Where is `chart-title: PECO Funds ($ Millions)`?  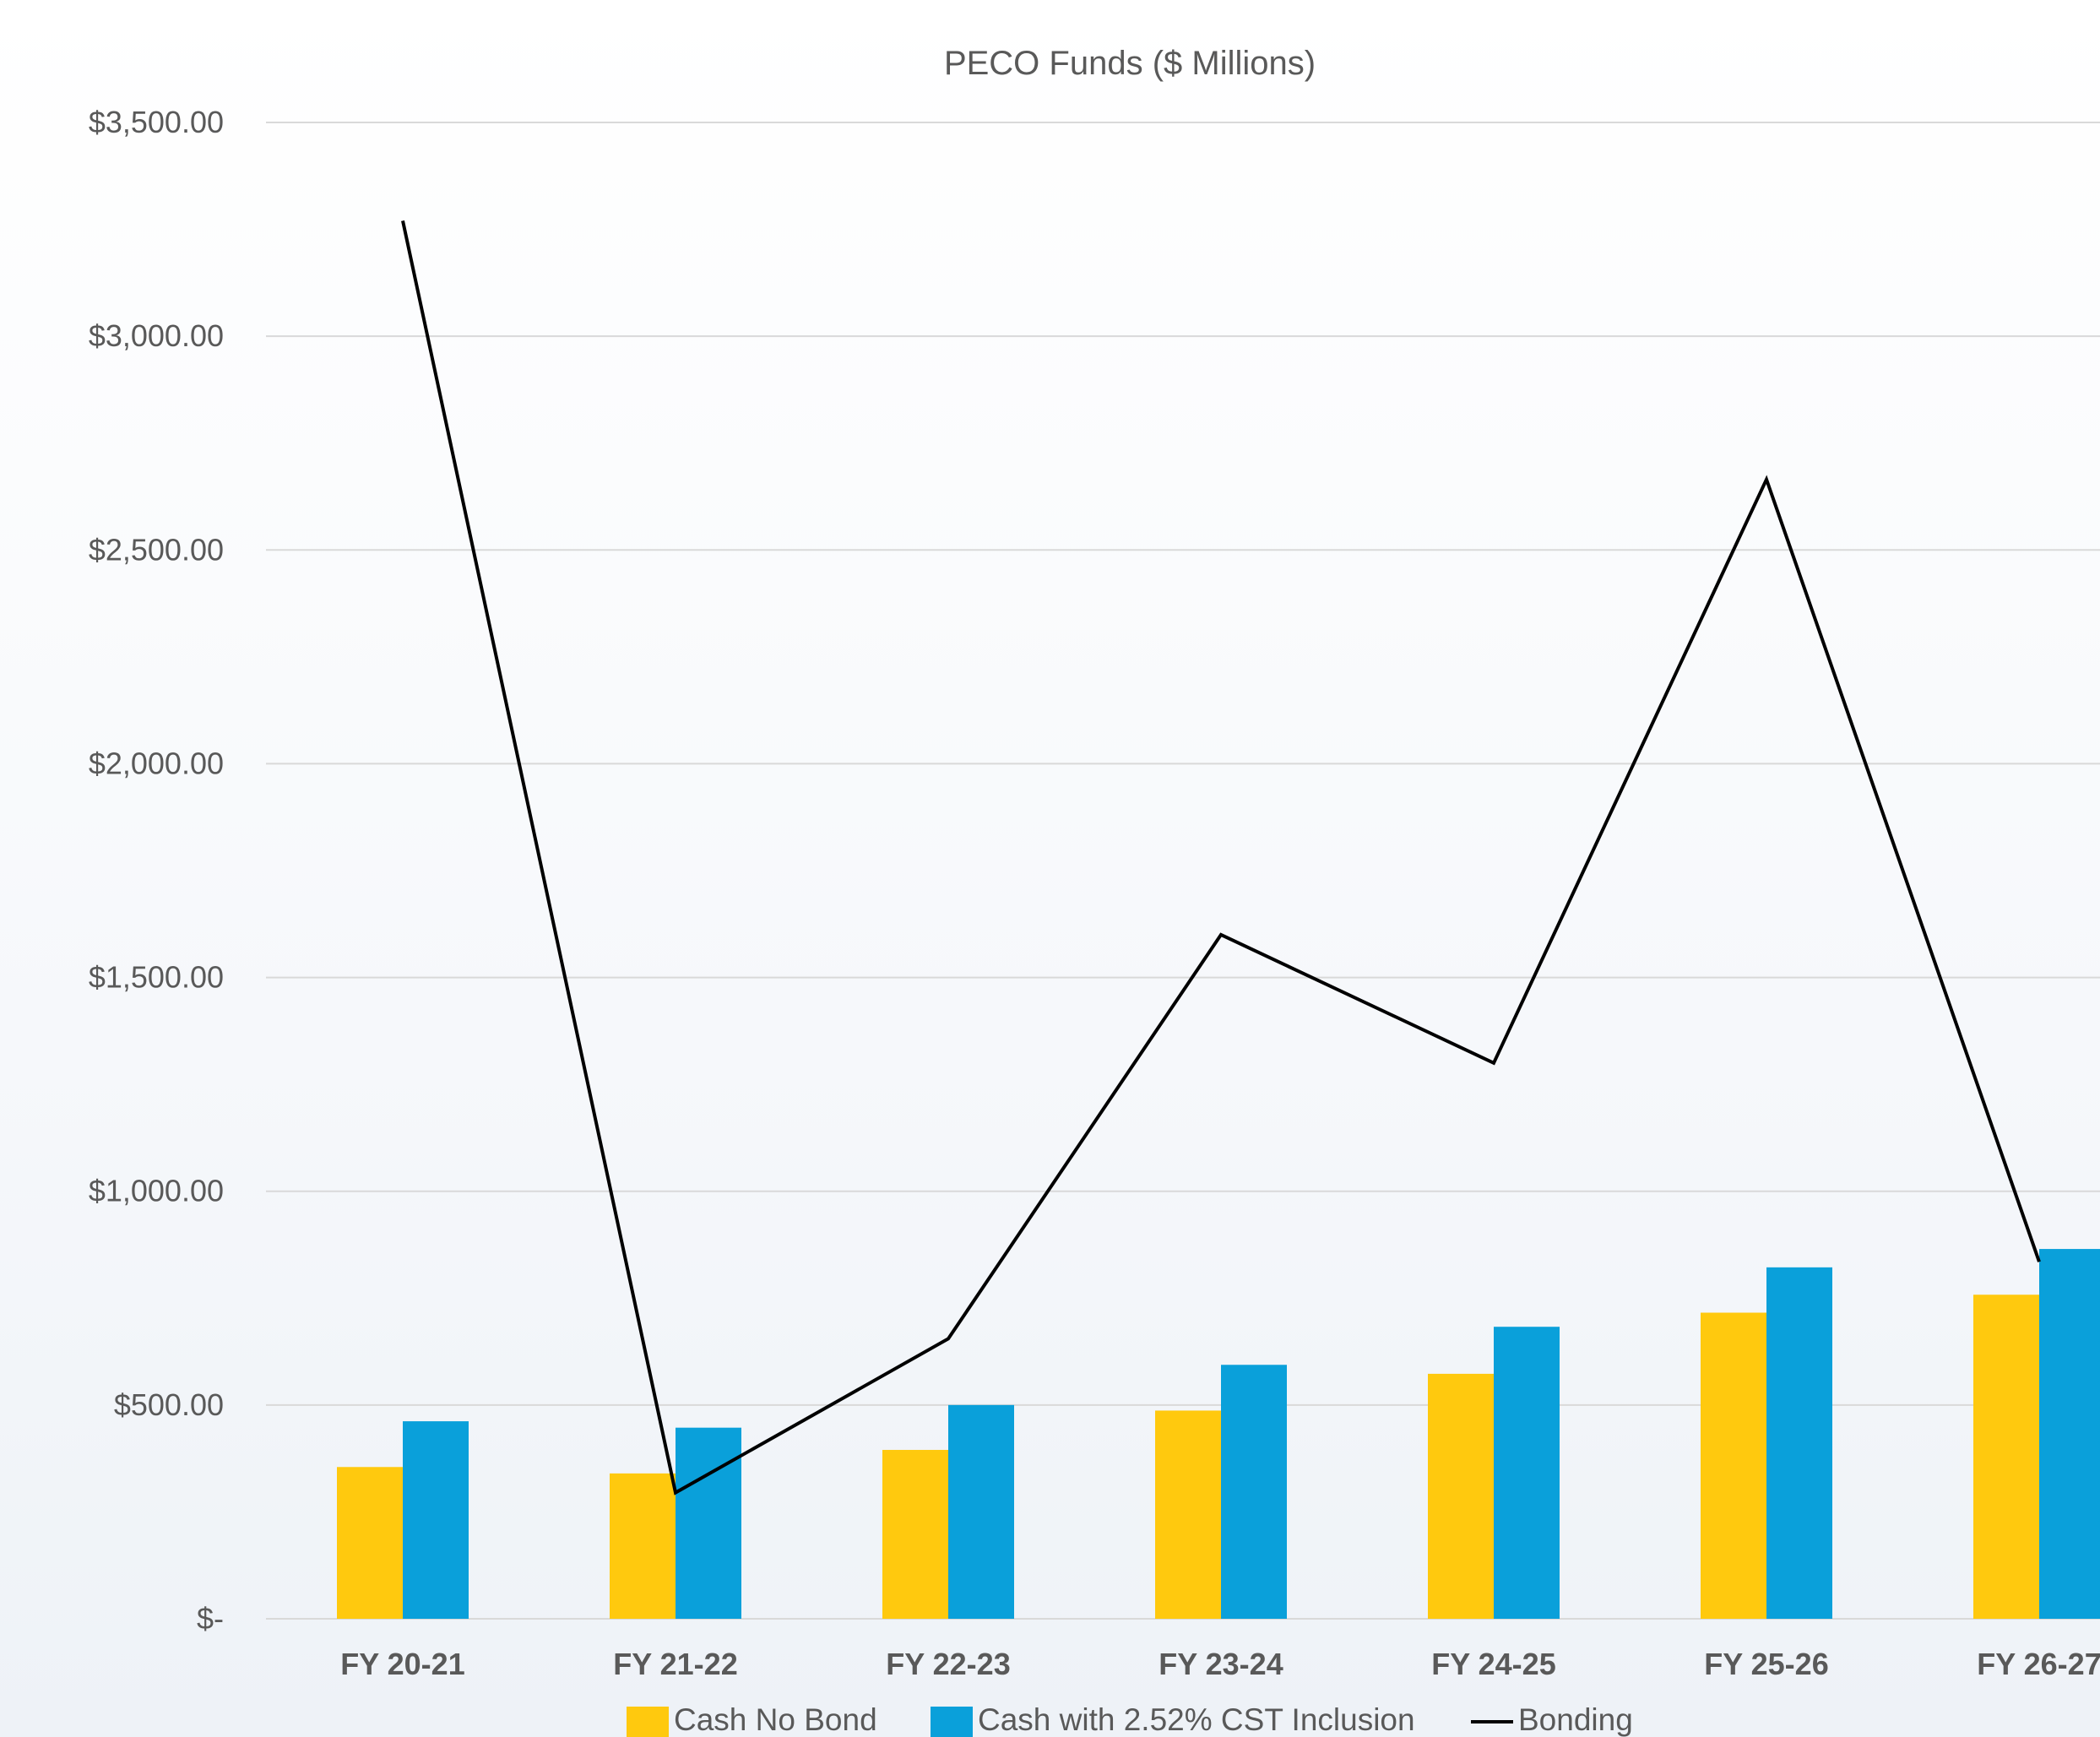 chart-title: PECO Funds ($ Millions) is located at coordinates (1130, 63).